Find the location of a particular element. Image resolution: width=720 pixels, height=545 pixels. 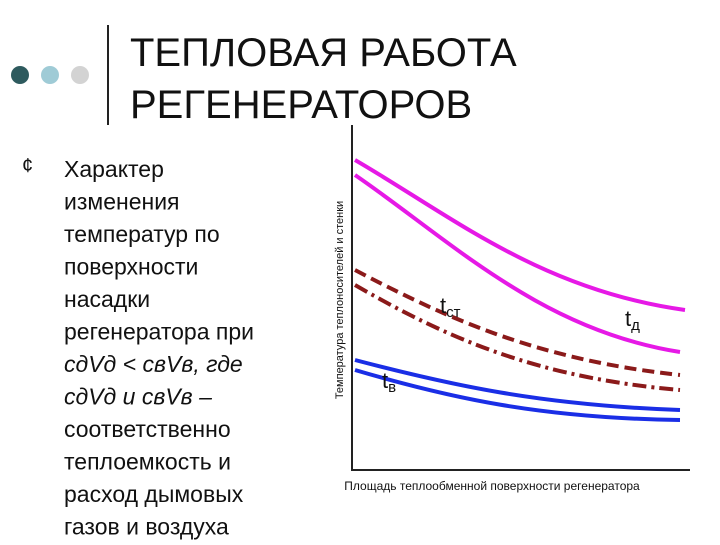

bullet-line: cдVд и cвVв – is located at coordinates (138, 397).